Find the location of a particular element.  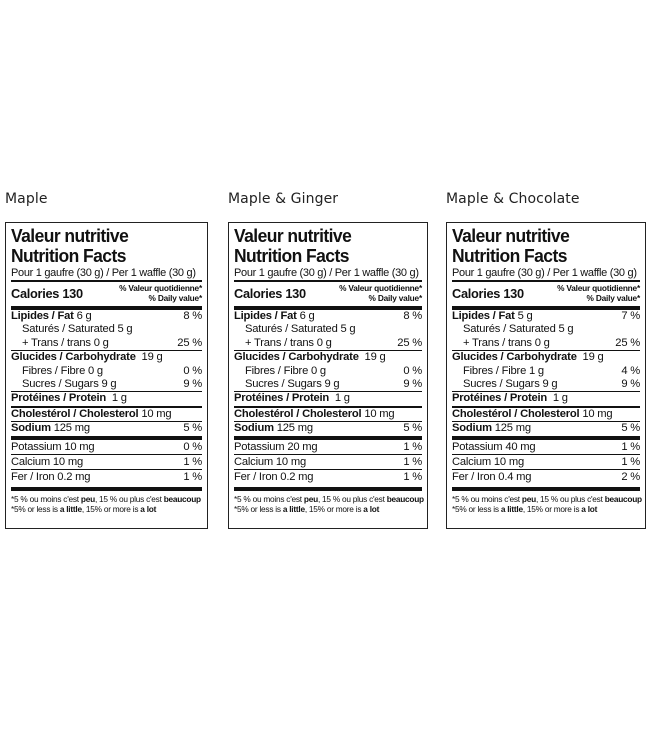

protein-label: Protéines / Protein is located at coordinates (500, 398).